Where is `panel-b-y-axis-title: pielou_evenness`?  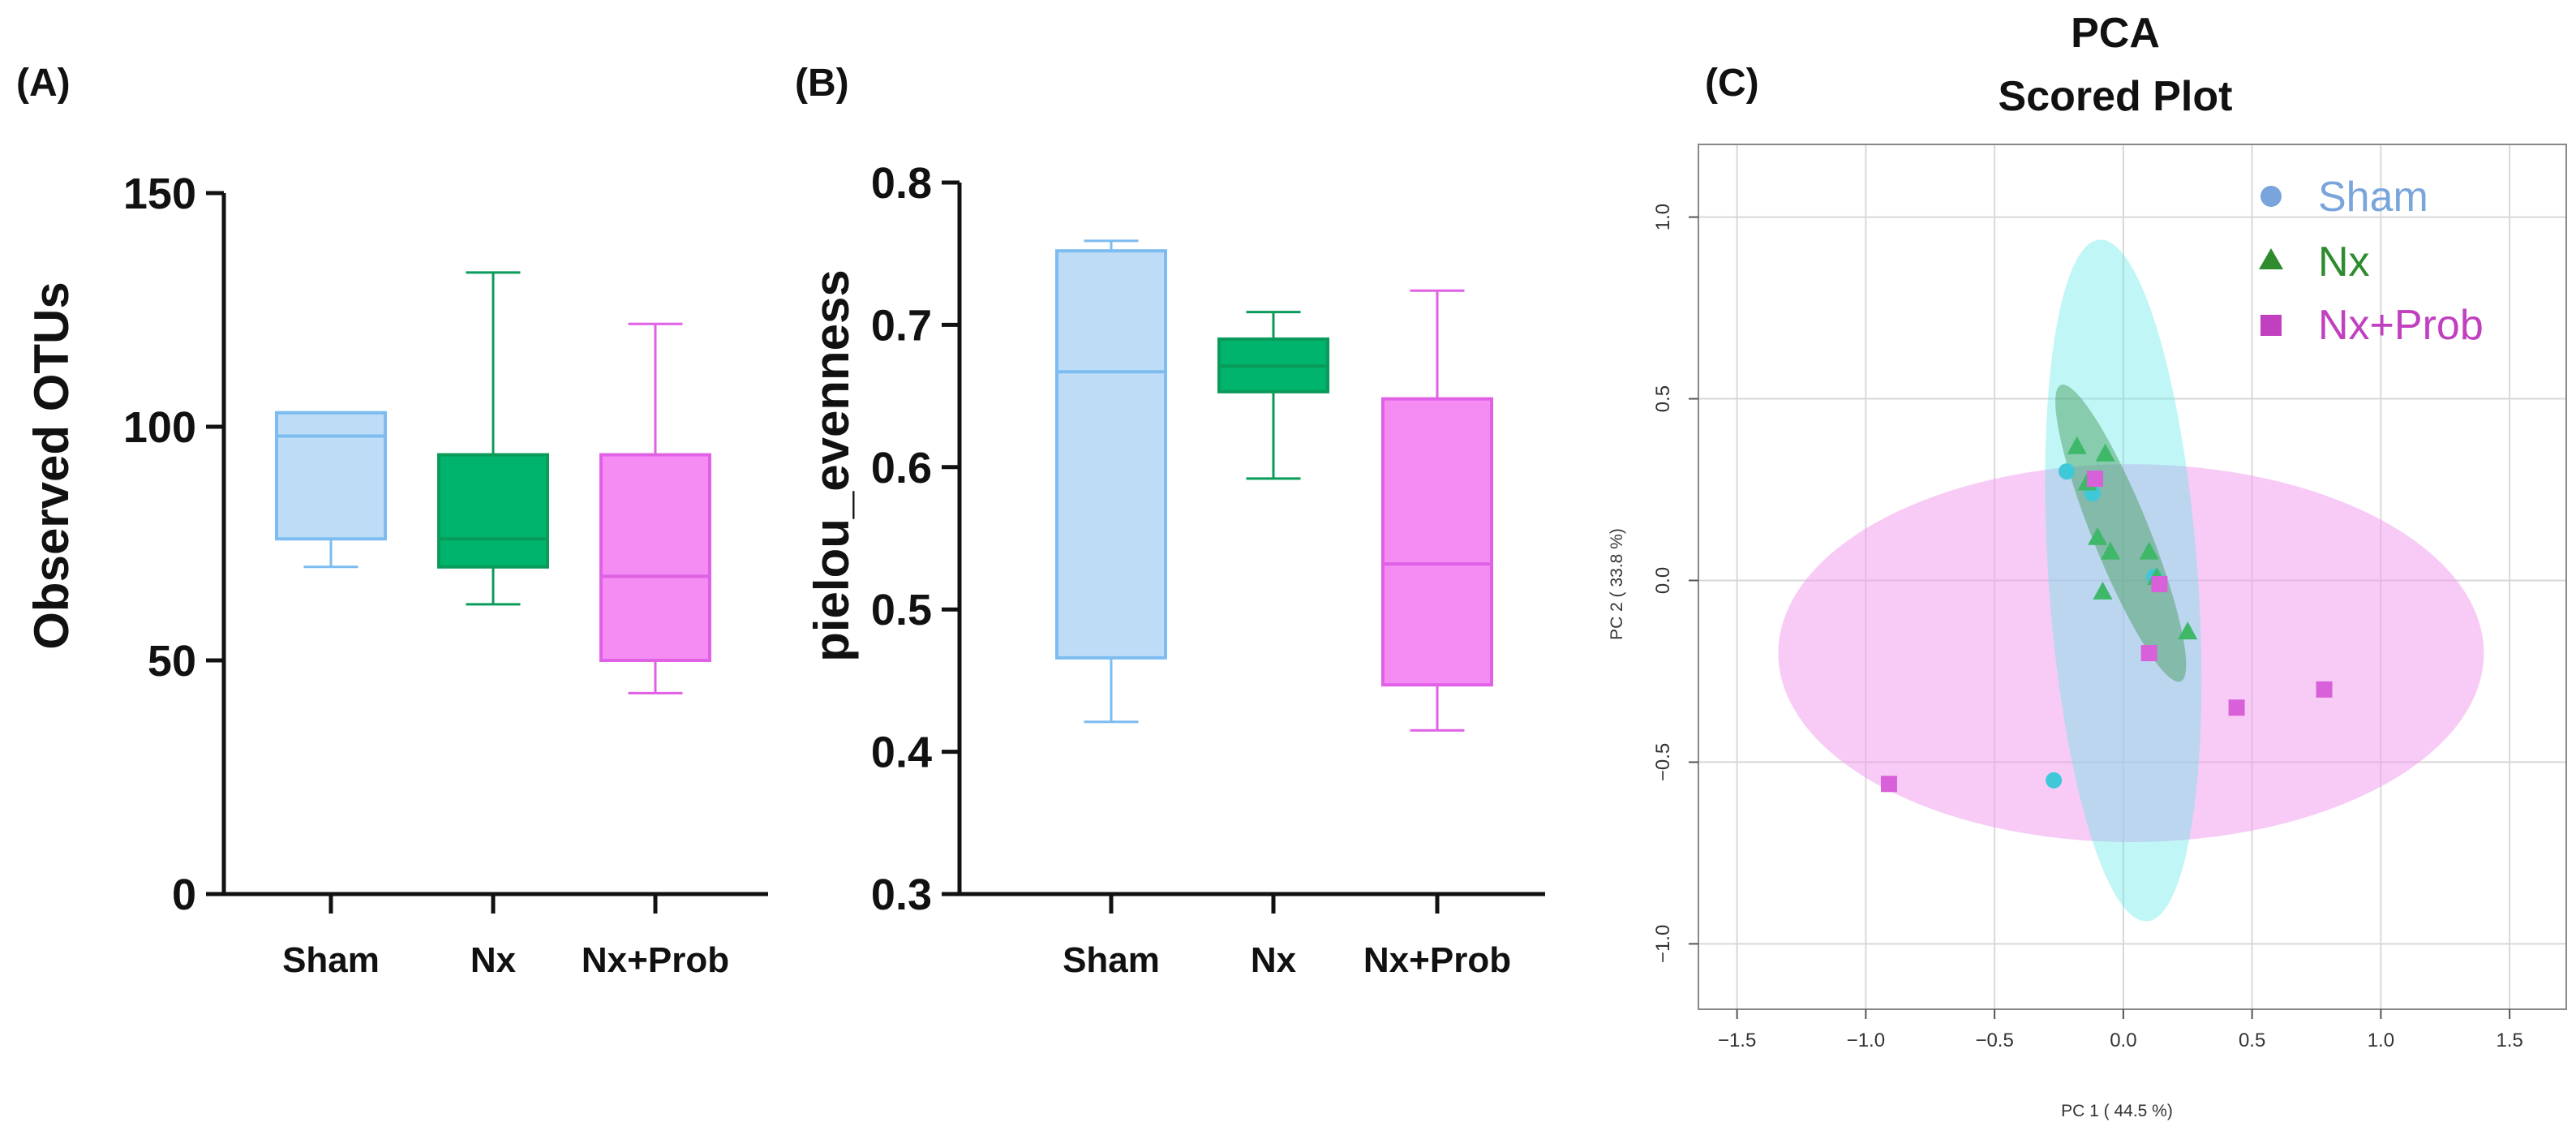 panel-b-y-axis-title: pielou_evenness is located at coordinates (832, 465).